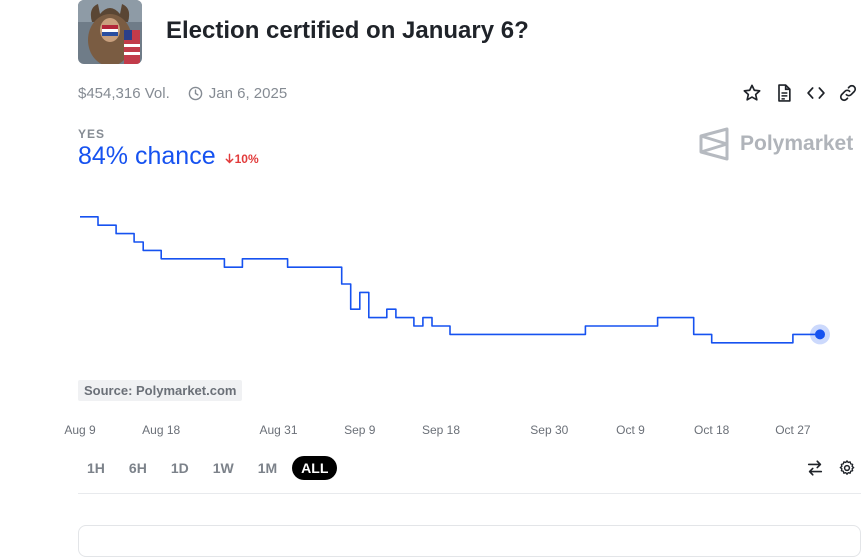 Image resolution: width=865 pixels, height=557 pixels. Describe the element at coordinates (195, 93) in the screenshot. I see `clock-icon` at that location.